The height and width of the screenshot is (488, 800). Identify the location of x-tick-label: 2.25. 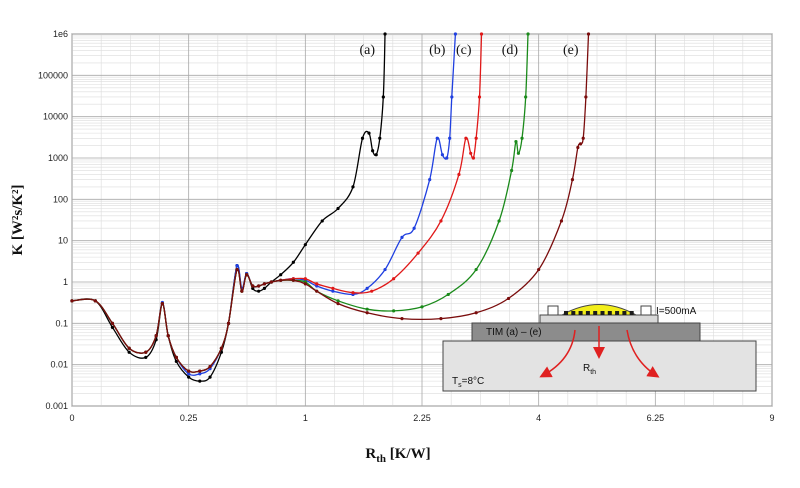
(422, 418).